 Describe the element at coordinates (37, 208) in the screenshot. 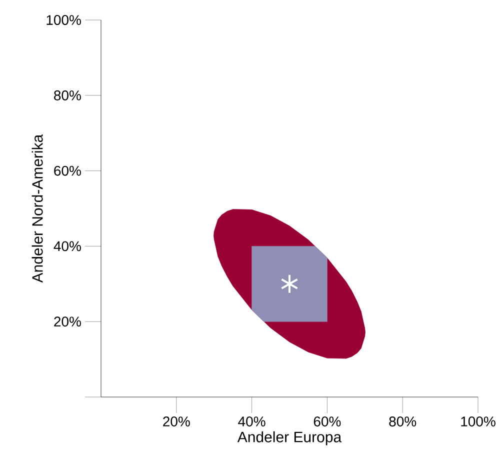

I see `y-axis-title: Andeler Nord-Amerika` at that location.